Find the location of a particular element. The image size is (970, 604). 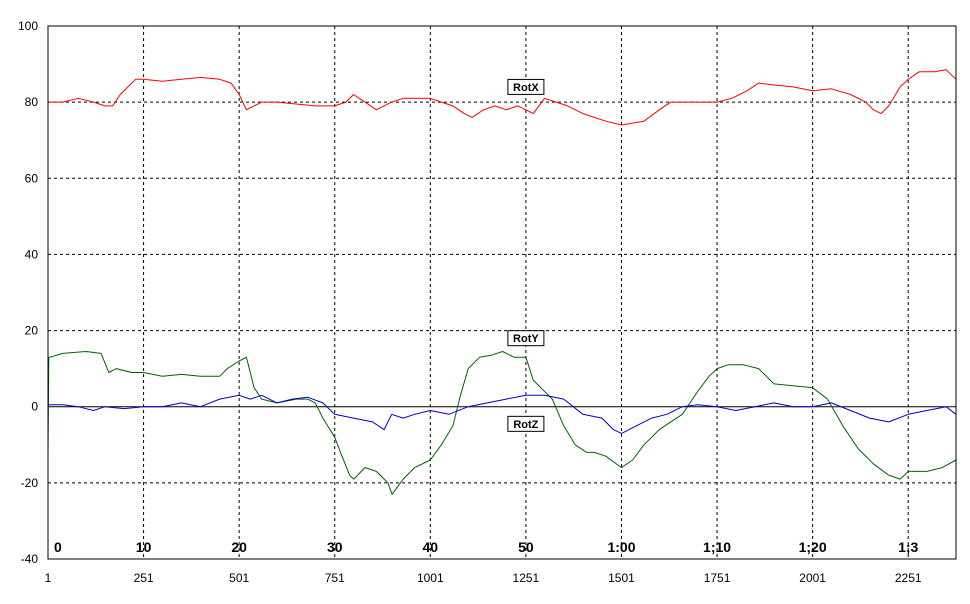

series-label-text: RotX is located at coordinates (526, 88).